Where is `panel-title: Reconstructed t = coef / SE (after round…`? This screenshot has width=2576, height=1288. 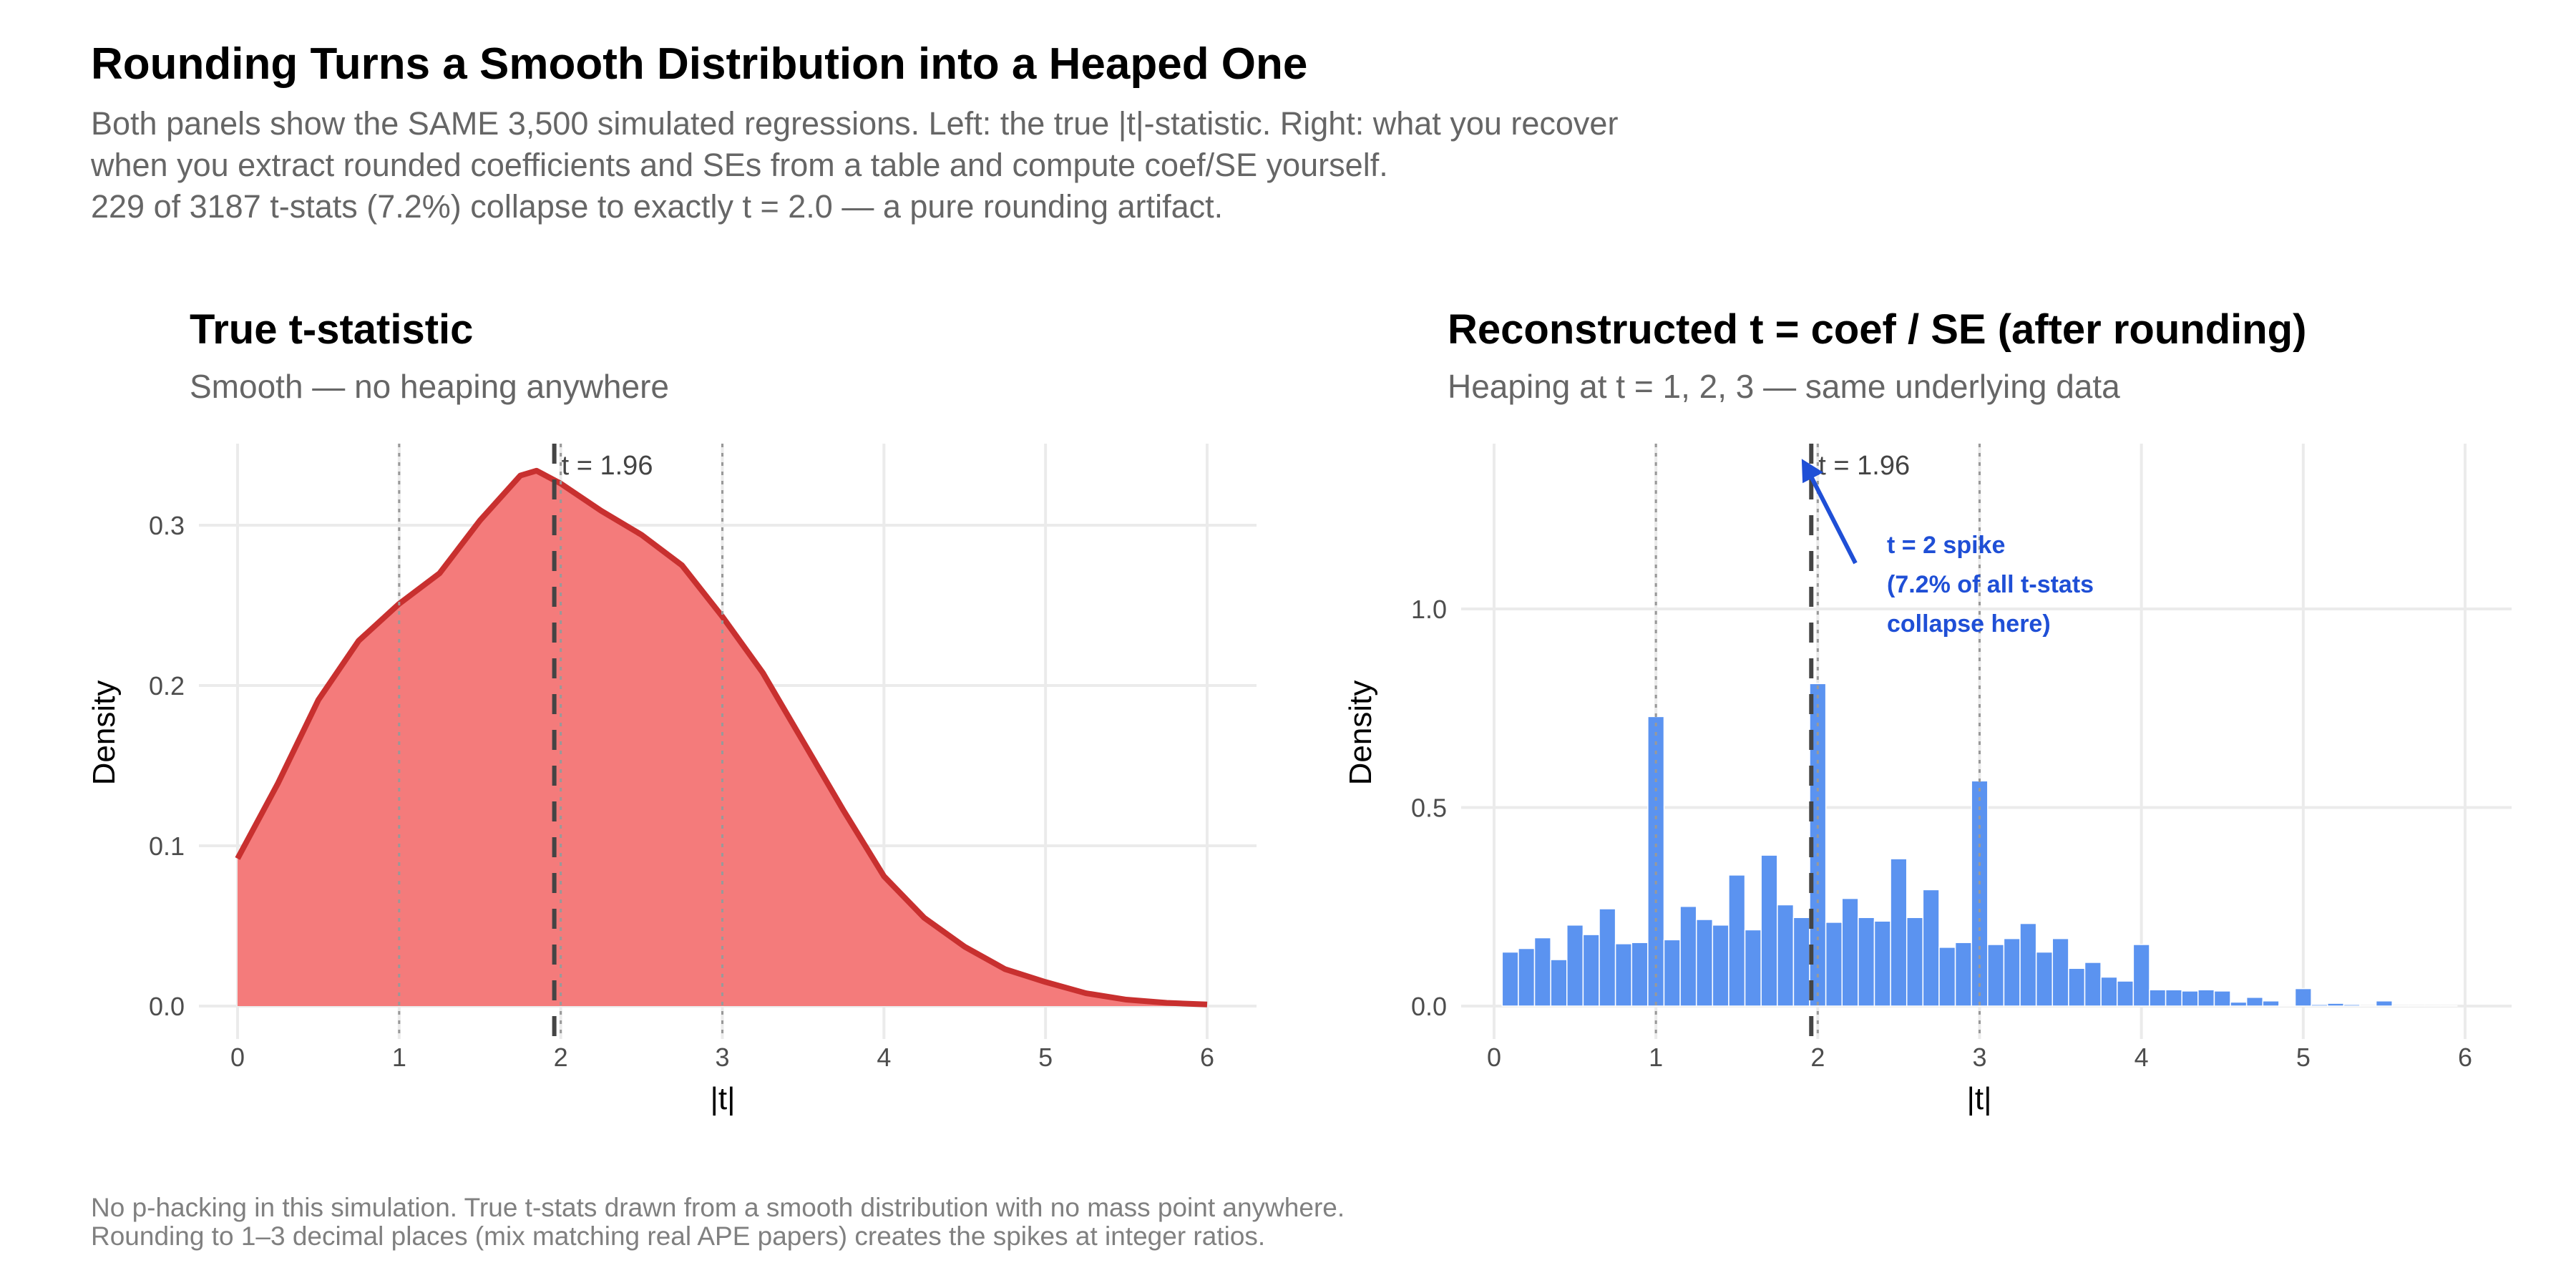 panel-title: Reconstructed t = coef / SE (after round… is located at coordinates (1877, 329).